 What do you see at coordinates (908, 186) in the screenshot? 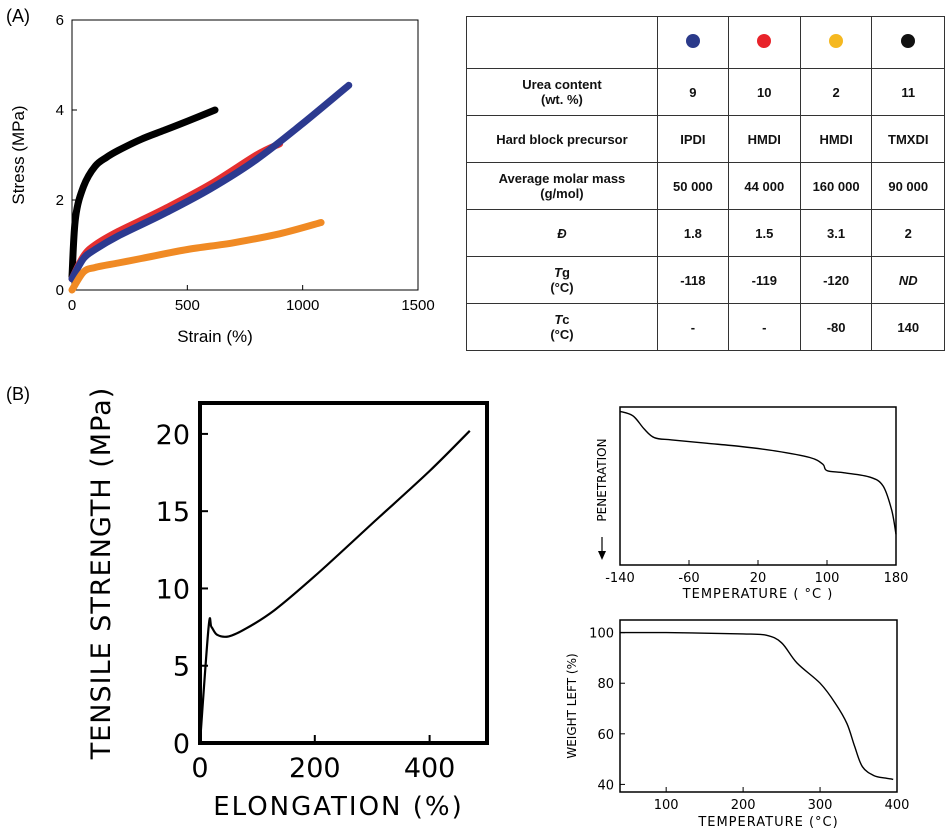
I see `table-cell: 90 000` at bounding box center [908, 186].